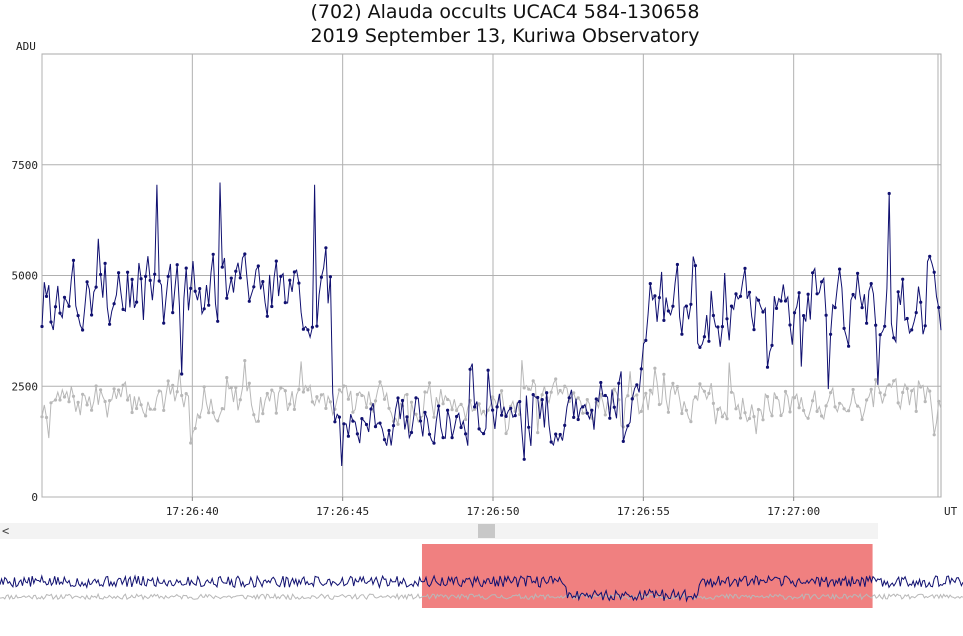 The height and width of the screenshot is (636, 963). Describe the element at coordinates (439, 531) in the screenshot. I see `time-scrollbar: <` at that location.